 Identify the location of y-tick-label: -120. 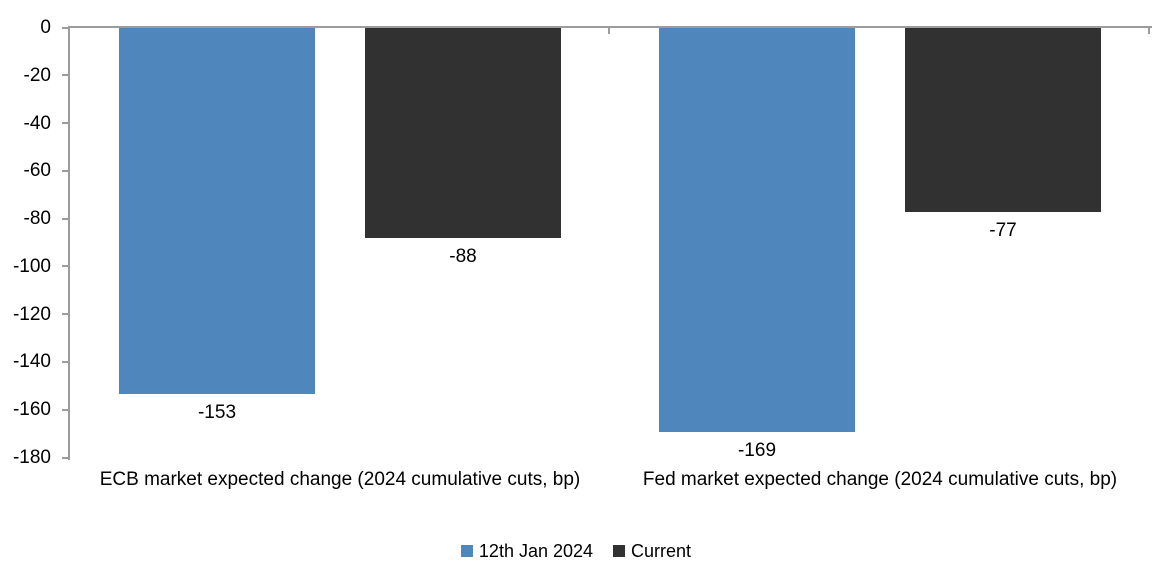
(31, 314).